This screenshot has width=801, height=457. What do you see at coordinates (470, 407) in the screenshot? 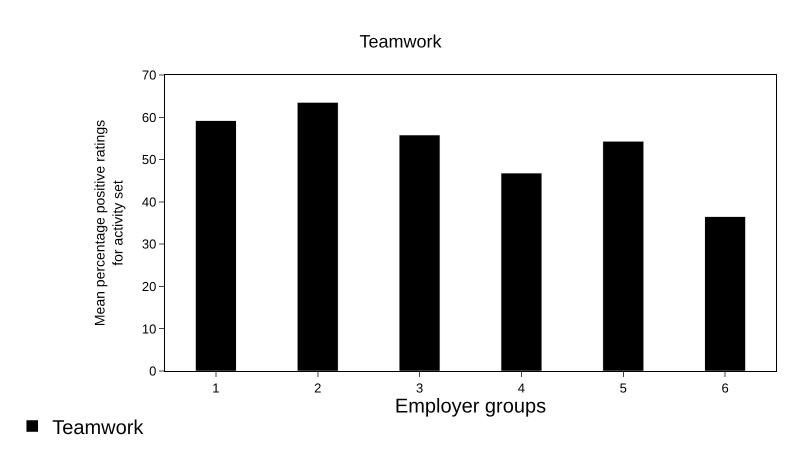
I see `x-axis-title: Employer groups` at bounding box center [470, 407].